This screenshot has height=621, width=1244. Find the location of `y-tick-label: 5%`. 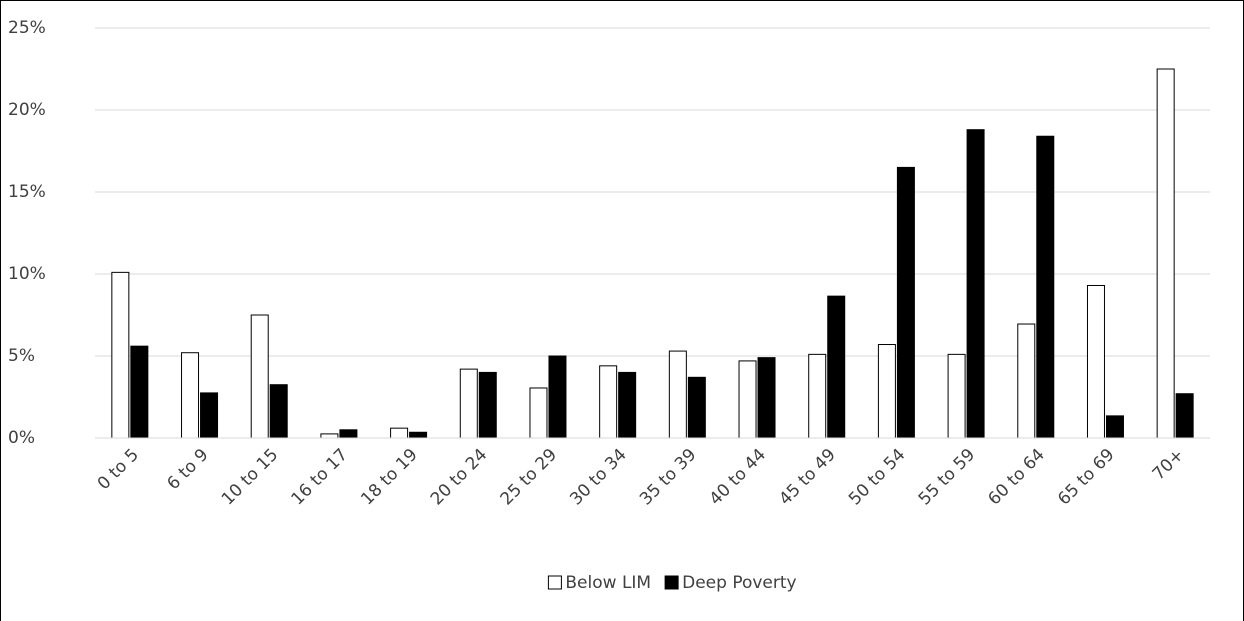

y-tick-label: 5% is located at coordinates (21, 356).